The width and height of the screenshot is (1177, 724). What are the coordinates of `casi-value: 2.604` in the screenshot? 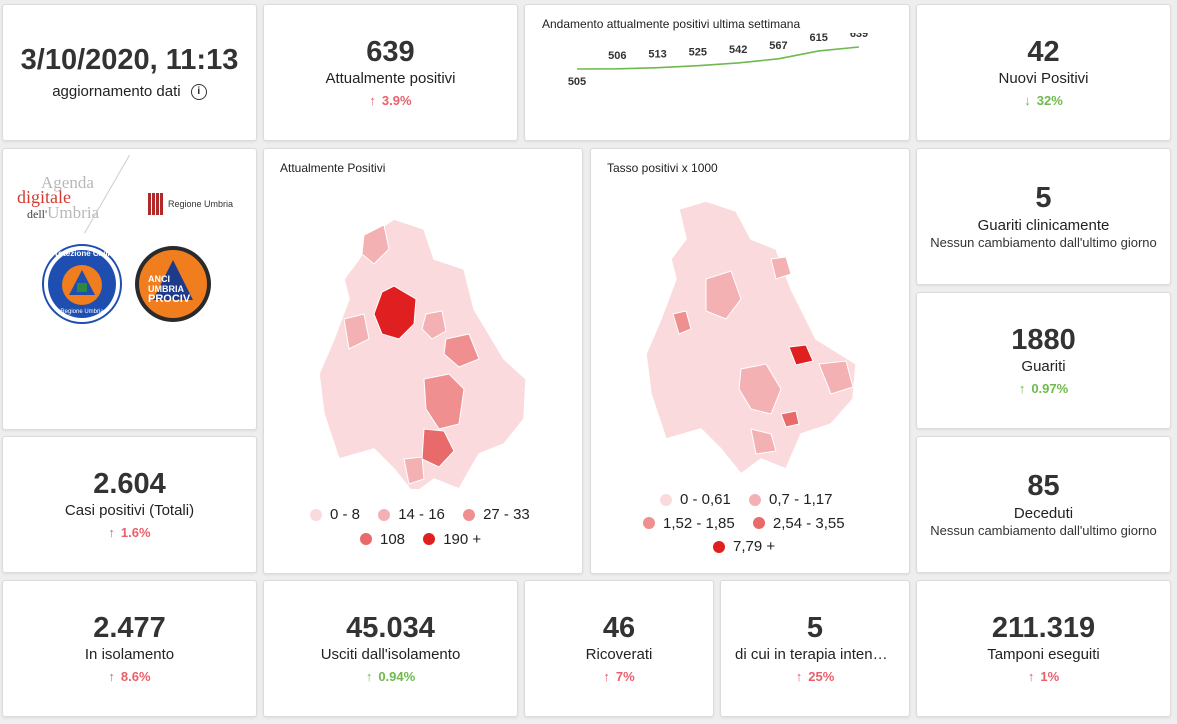 It's located at (129, 483).